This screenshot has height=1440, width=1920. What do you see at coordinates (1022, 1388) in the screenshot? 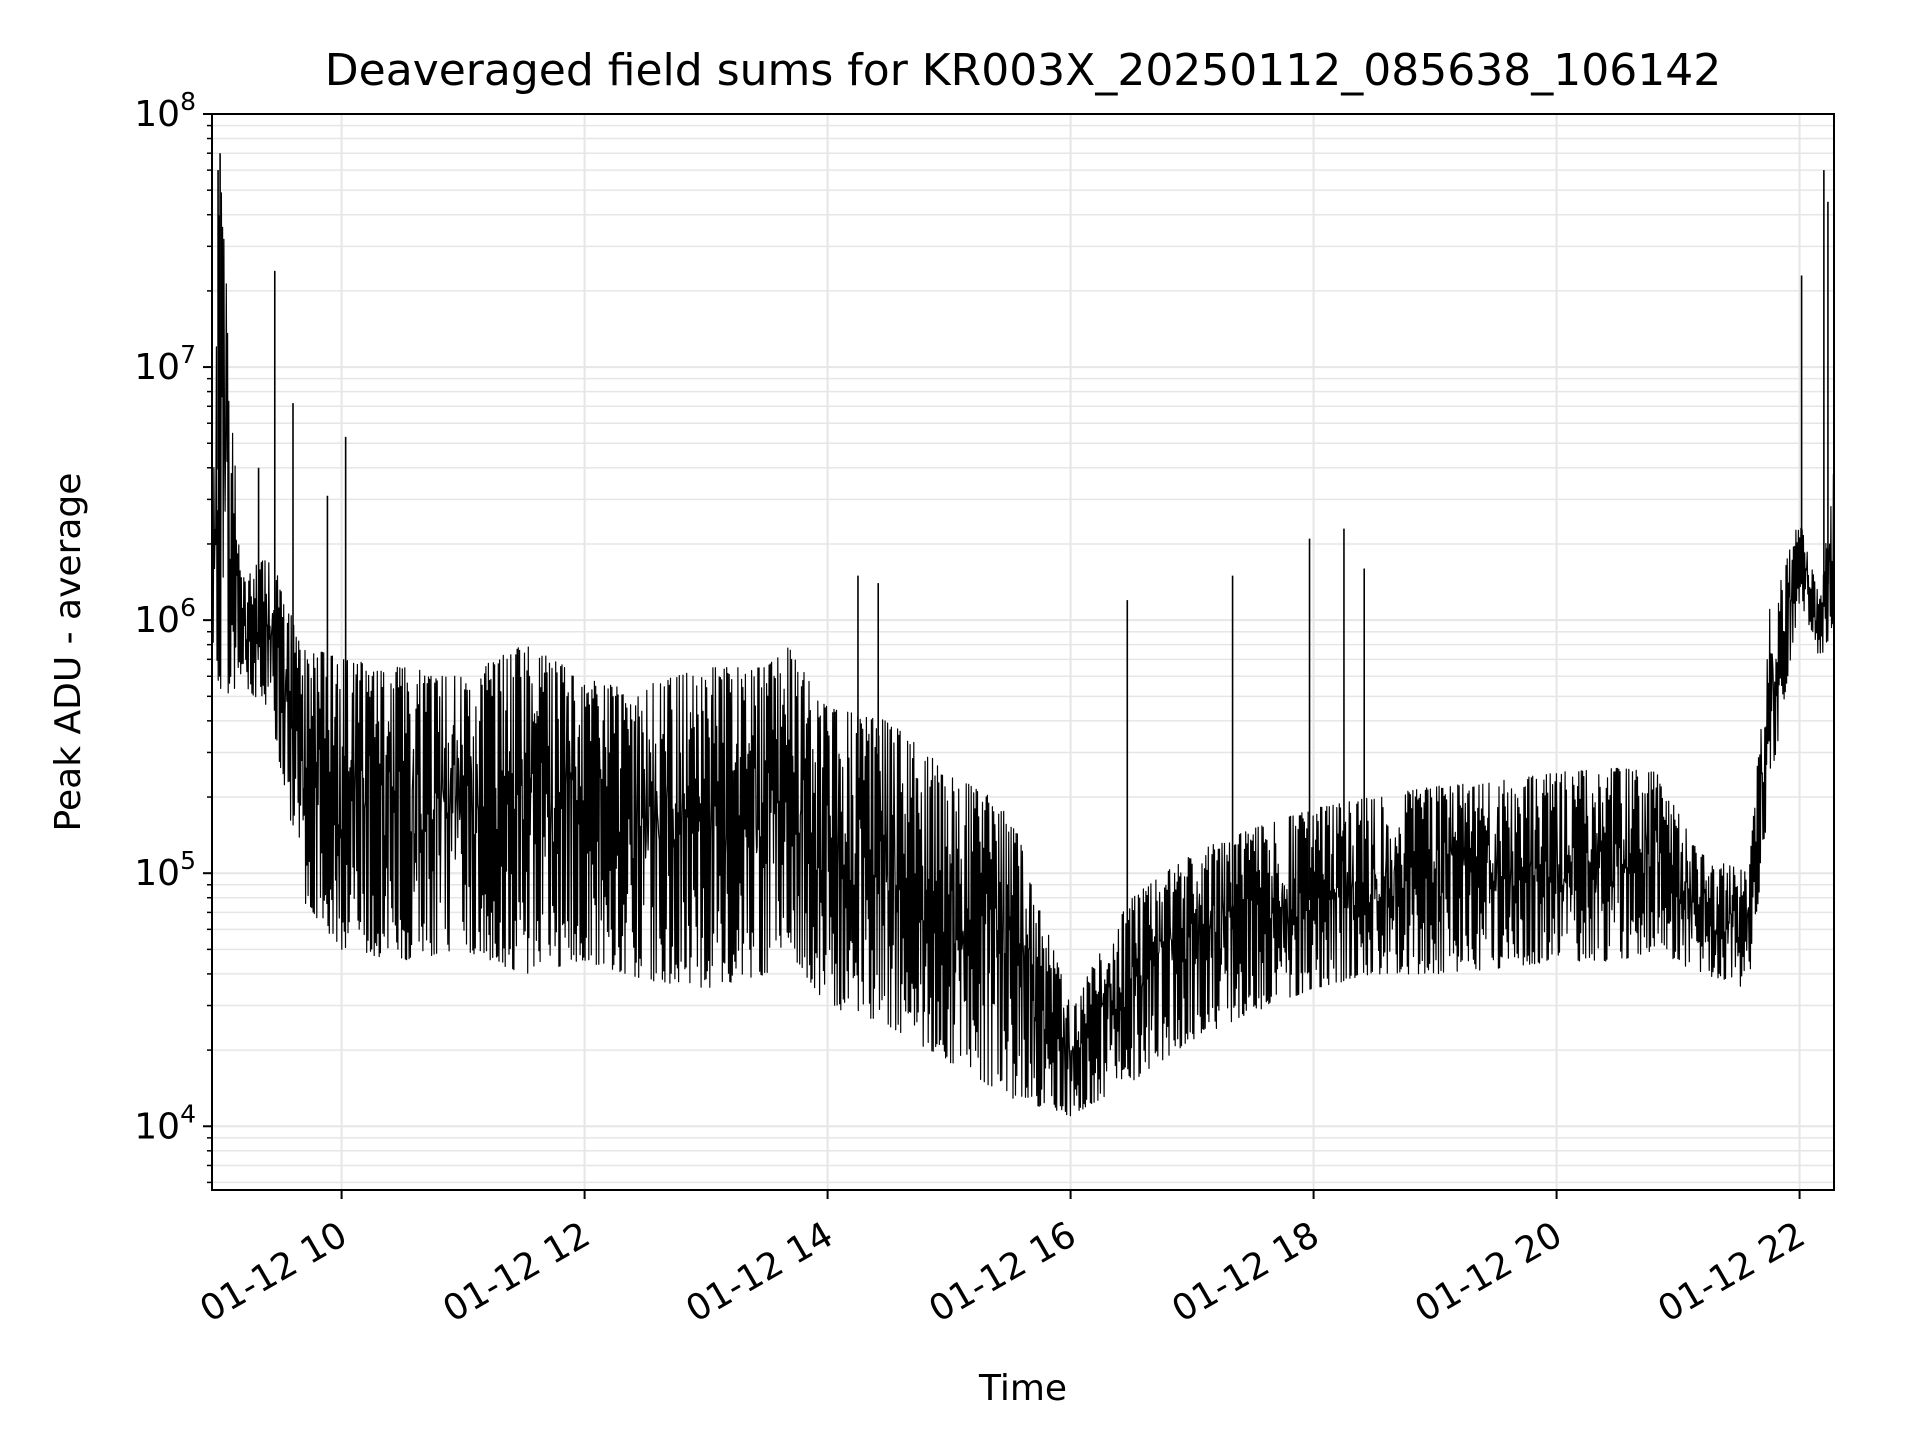
I see `x-axis-label: Time` at bounding box center [1022, 1388].